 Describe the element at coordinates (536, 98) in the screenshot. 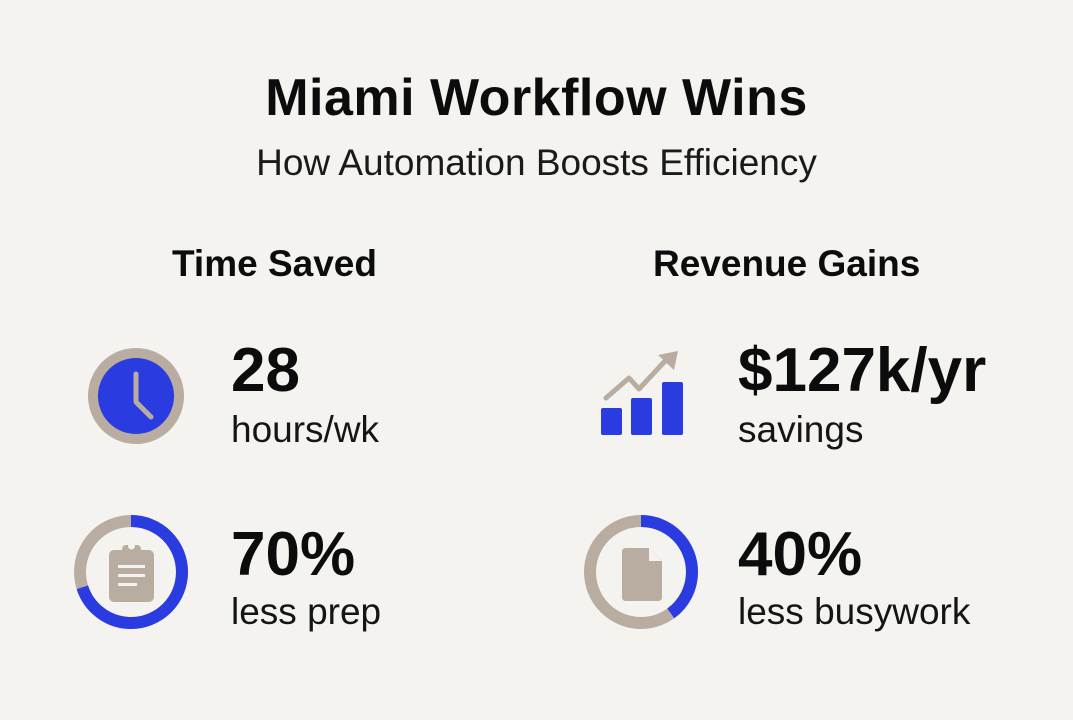

I see `page-title: Miami Workflow Wins` at that location.